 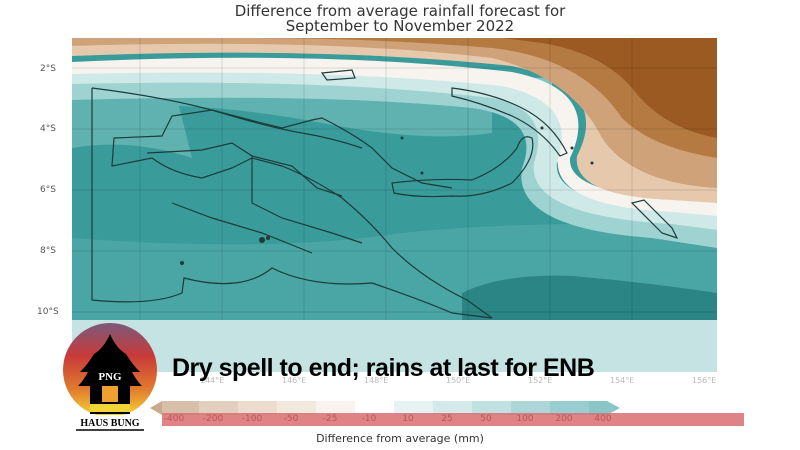 I want to click on logo-bottom-text: HAUS BUNG, so click(x=109, y=423).